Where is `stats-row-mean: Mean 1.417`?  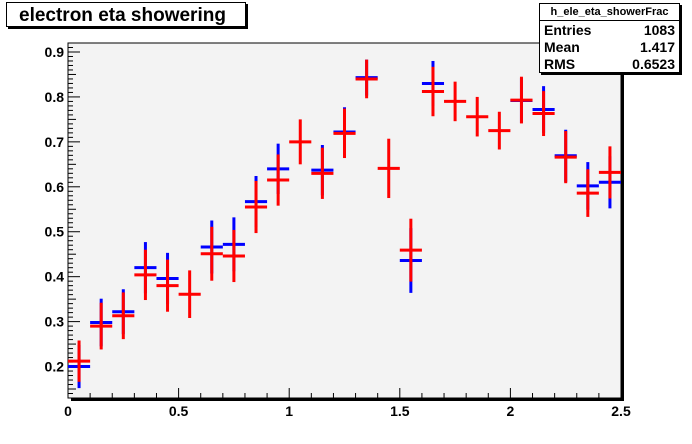
stats-row-mean: Mean 1.417 is located at coordinates (609, 47).